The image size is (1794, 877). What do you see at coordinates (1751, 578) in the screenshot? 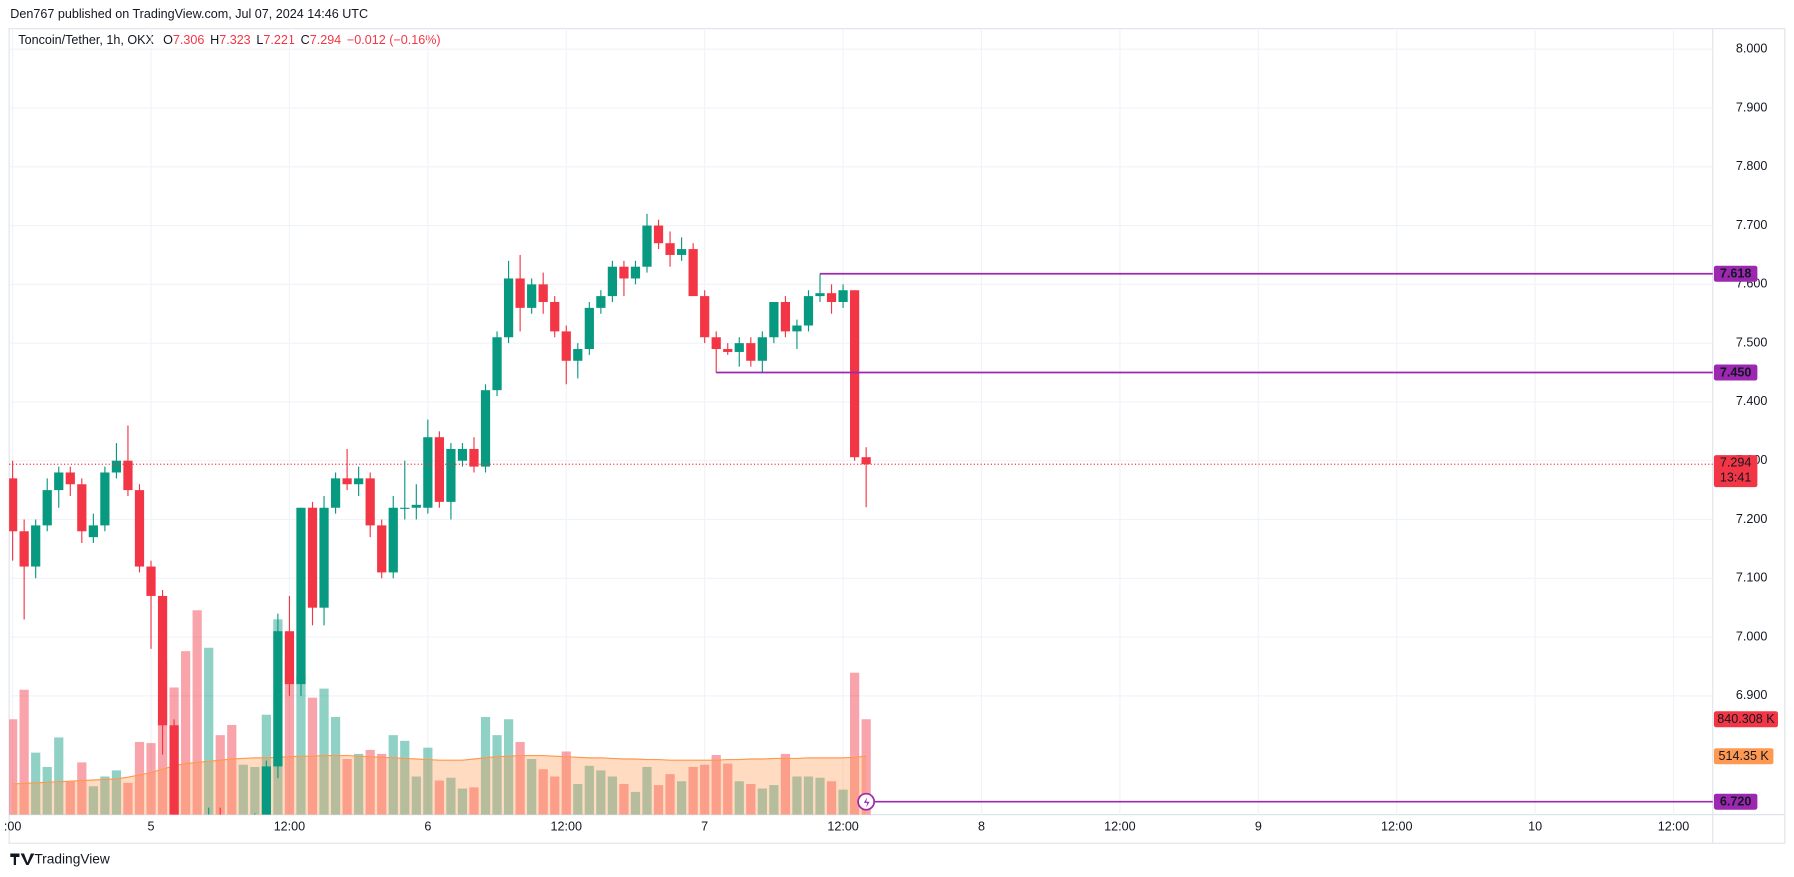
I see `y-tick-label: 7.100` at bounding box center [1751, 578].